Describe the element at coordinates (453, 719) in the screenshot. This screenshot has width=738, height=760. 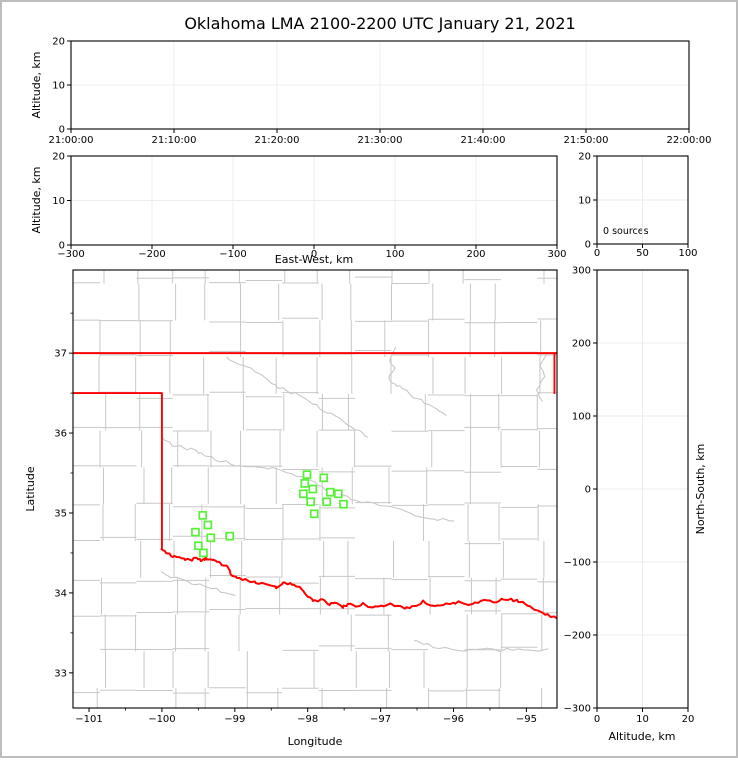
I see `x-tick-label: −96` at that location.